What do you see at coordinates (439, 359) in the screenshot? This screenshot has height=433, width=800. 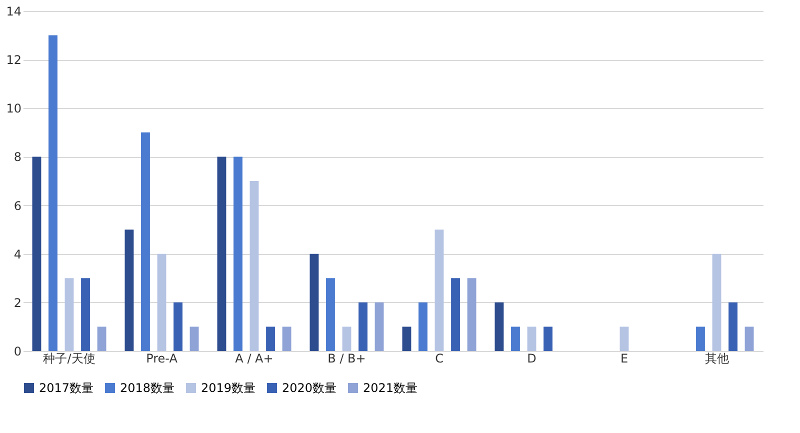 I see `x-tick-label: C` at bounding box center [439, 359].